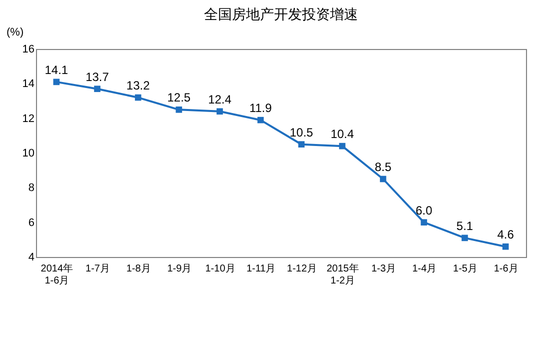 The image size is (544, 342). Describe the element at coordinates (15, 32) in the screenshot. I see `y-axis-title: (%)` at that location.